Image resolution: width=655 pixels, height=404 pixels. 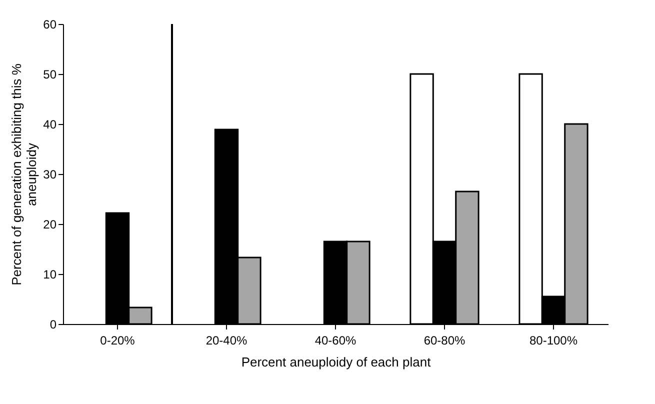 I want to click on x-axis-title: Percent aneuploidy of each plant, so click(x=336, y=362).